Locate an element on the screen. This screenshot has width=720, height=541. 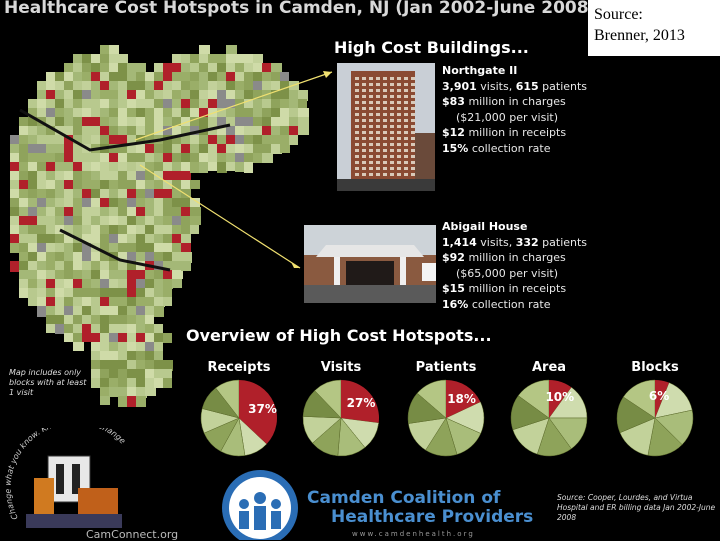
stat-text: ($65,000 per visit) is located at coordinates (507, 273).